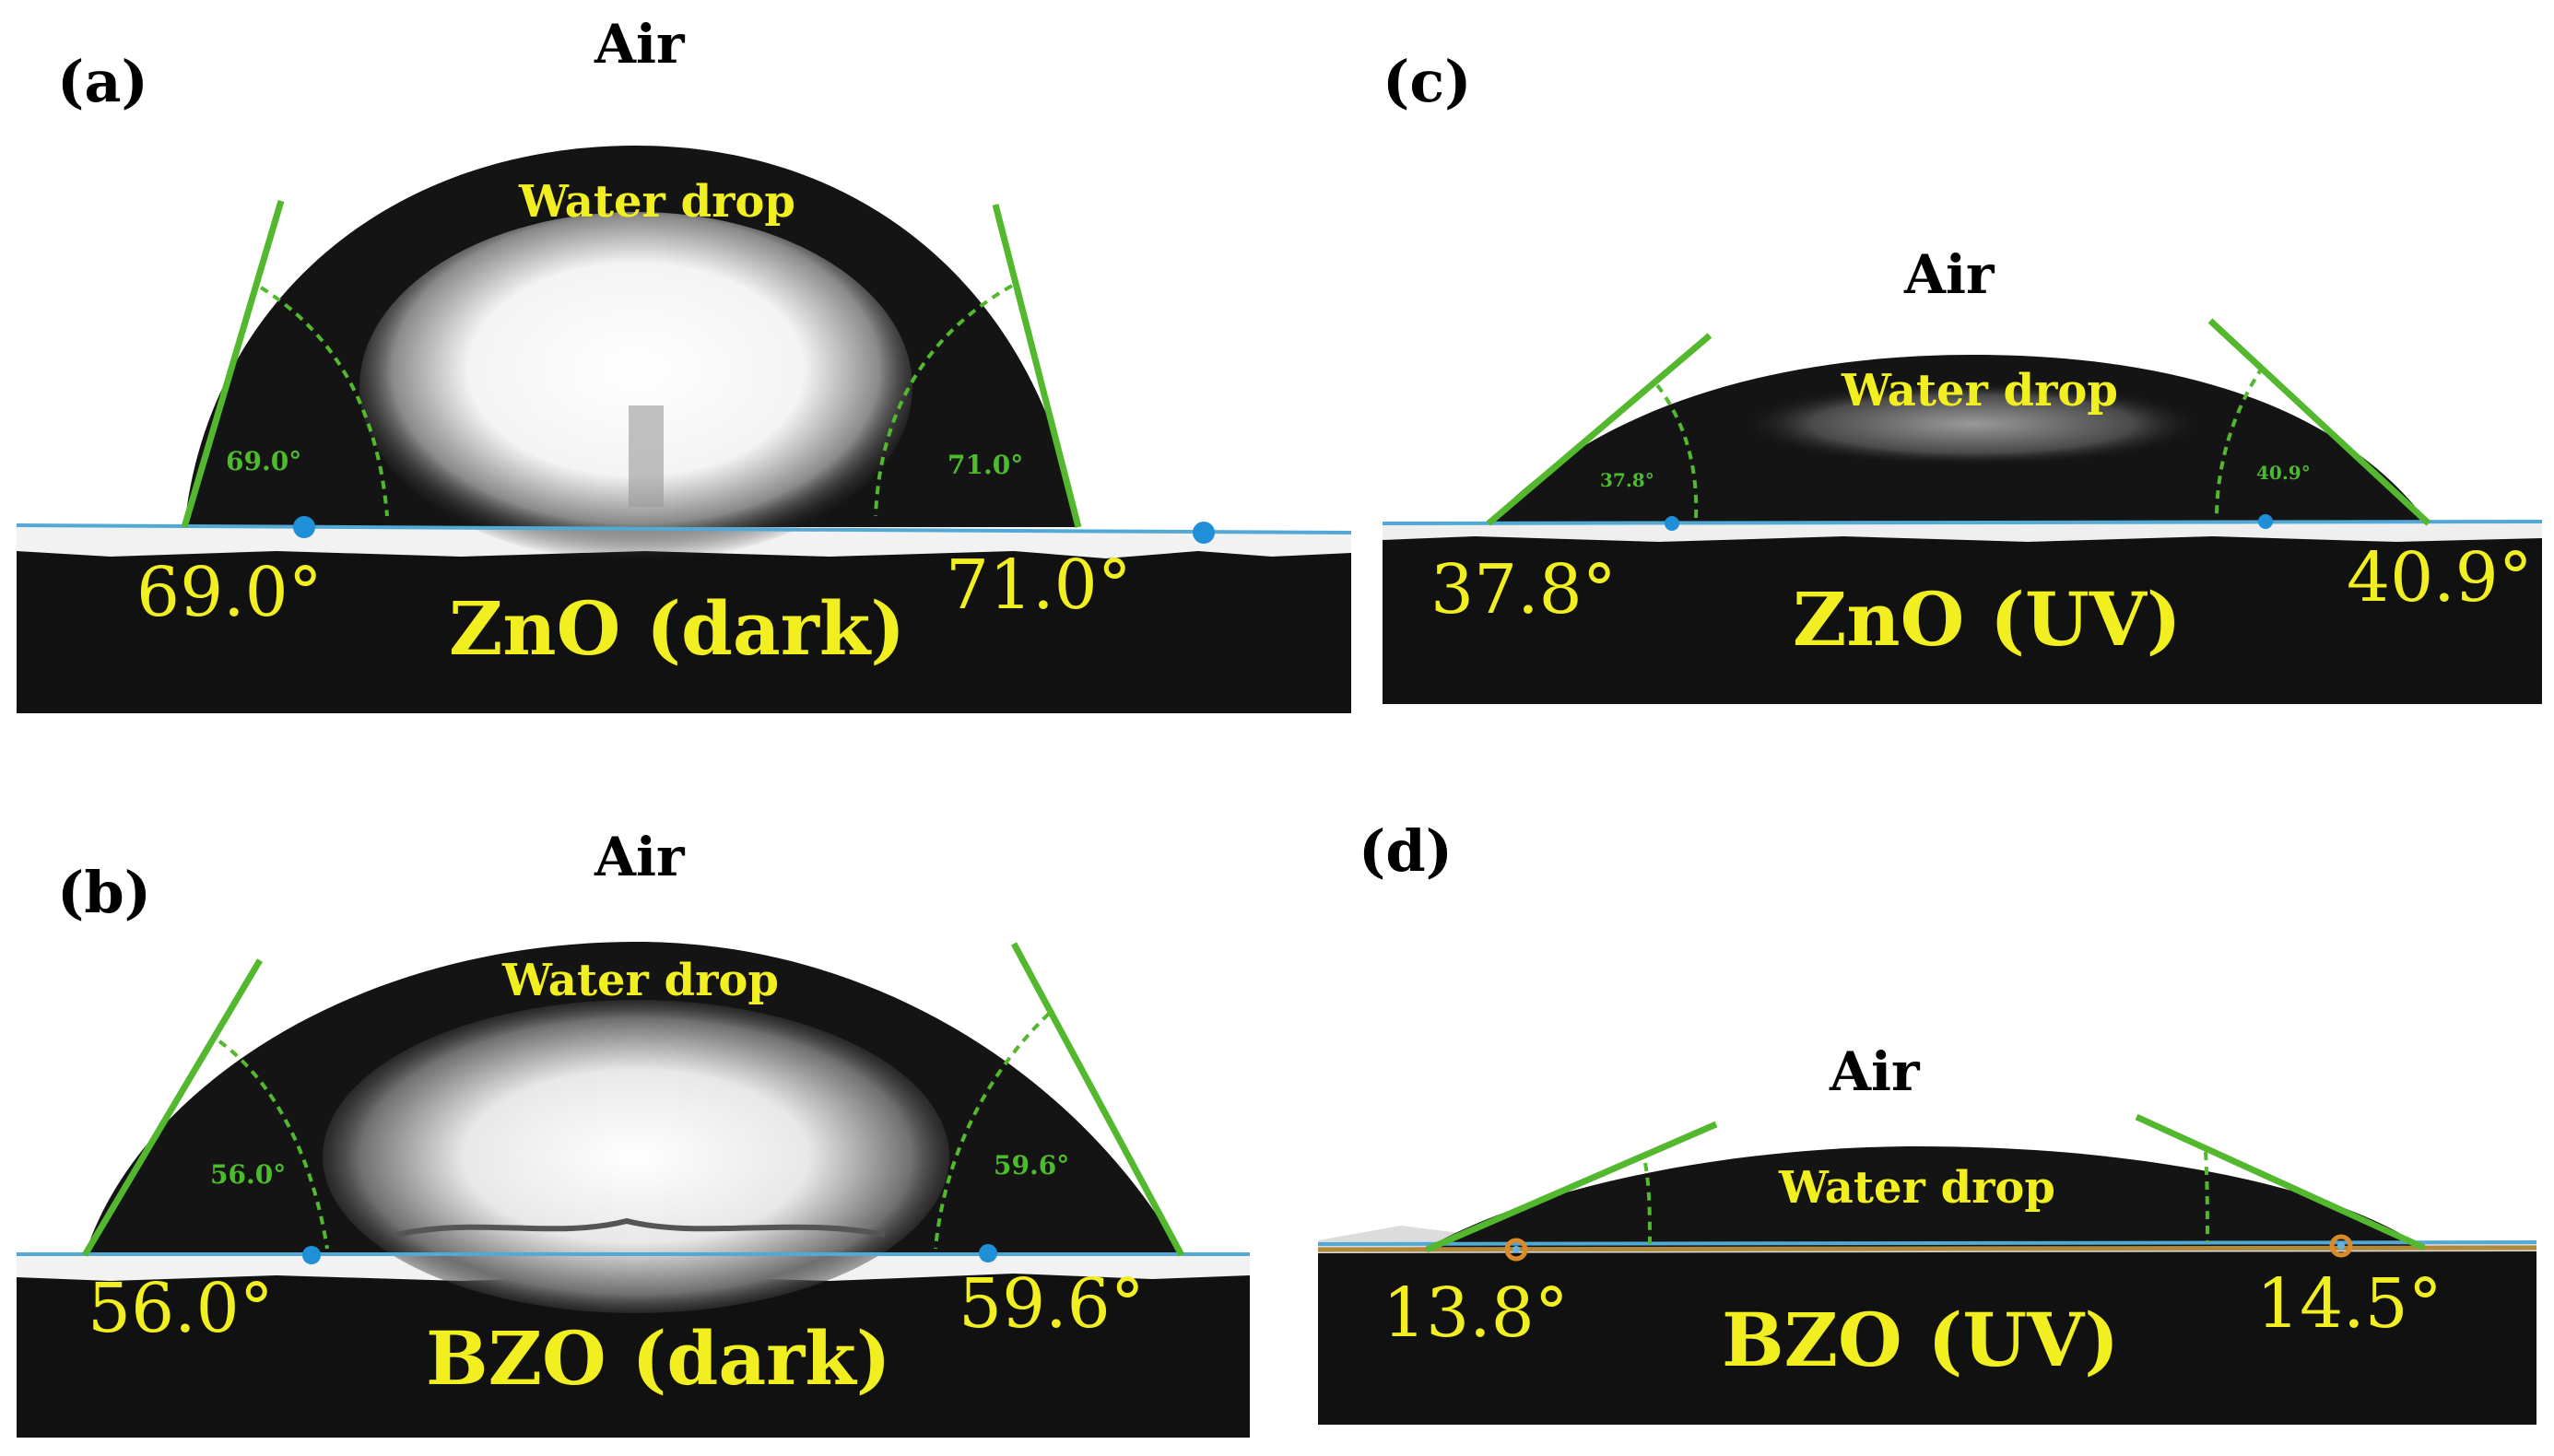  I want to click on panel-d-substrate, so click(1927, 1336).